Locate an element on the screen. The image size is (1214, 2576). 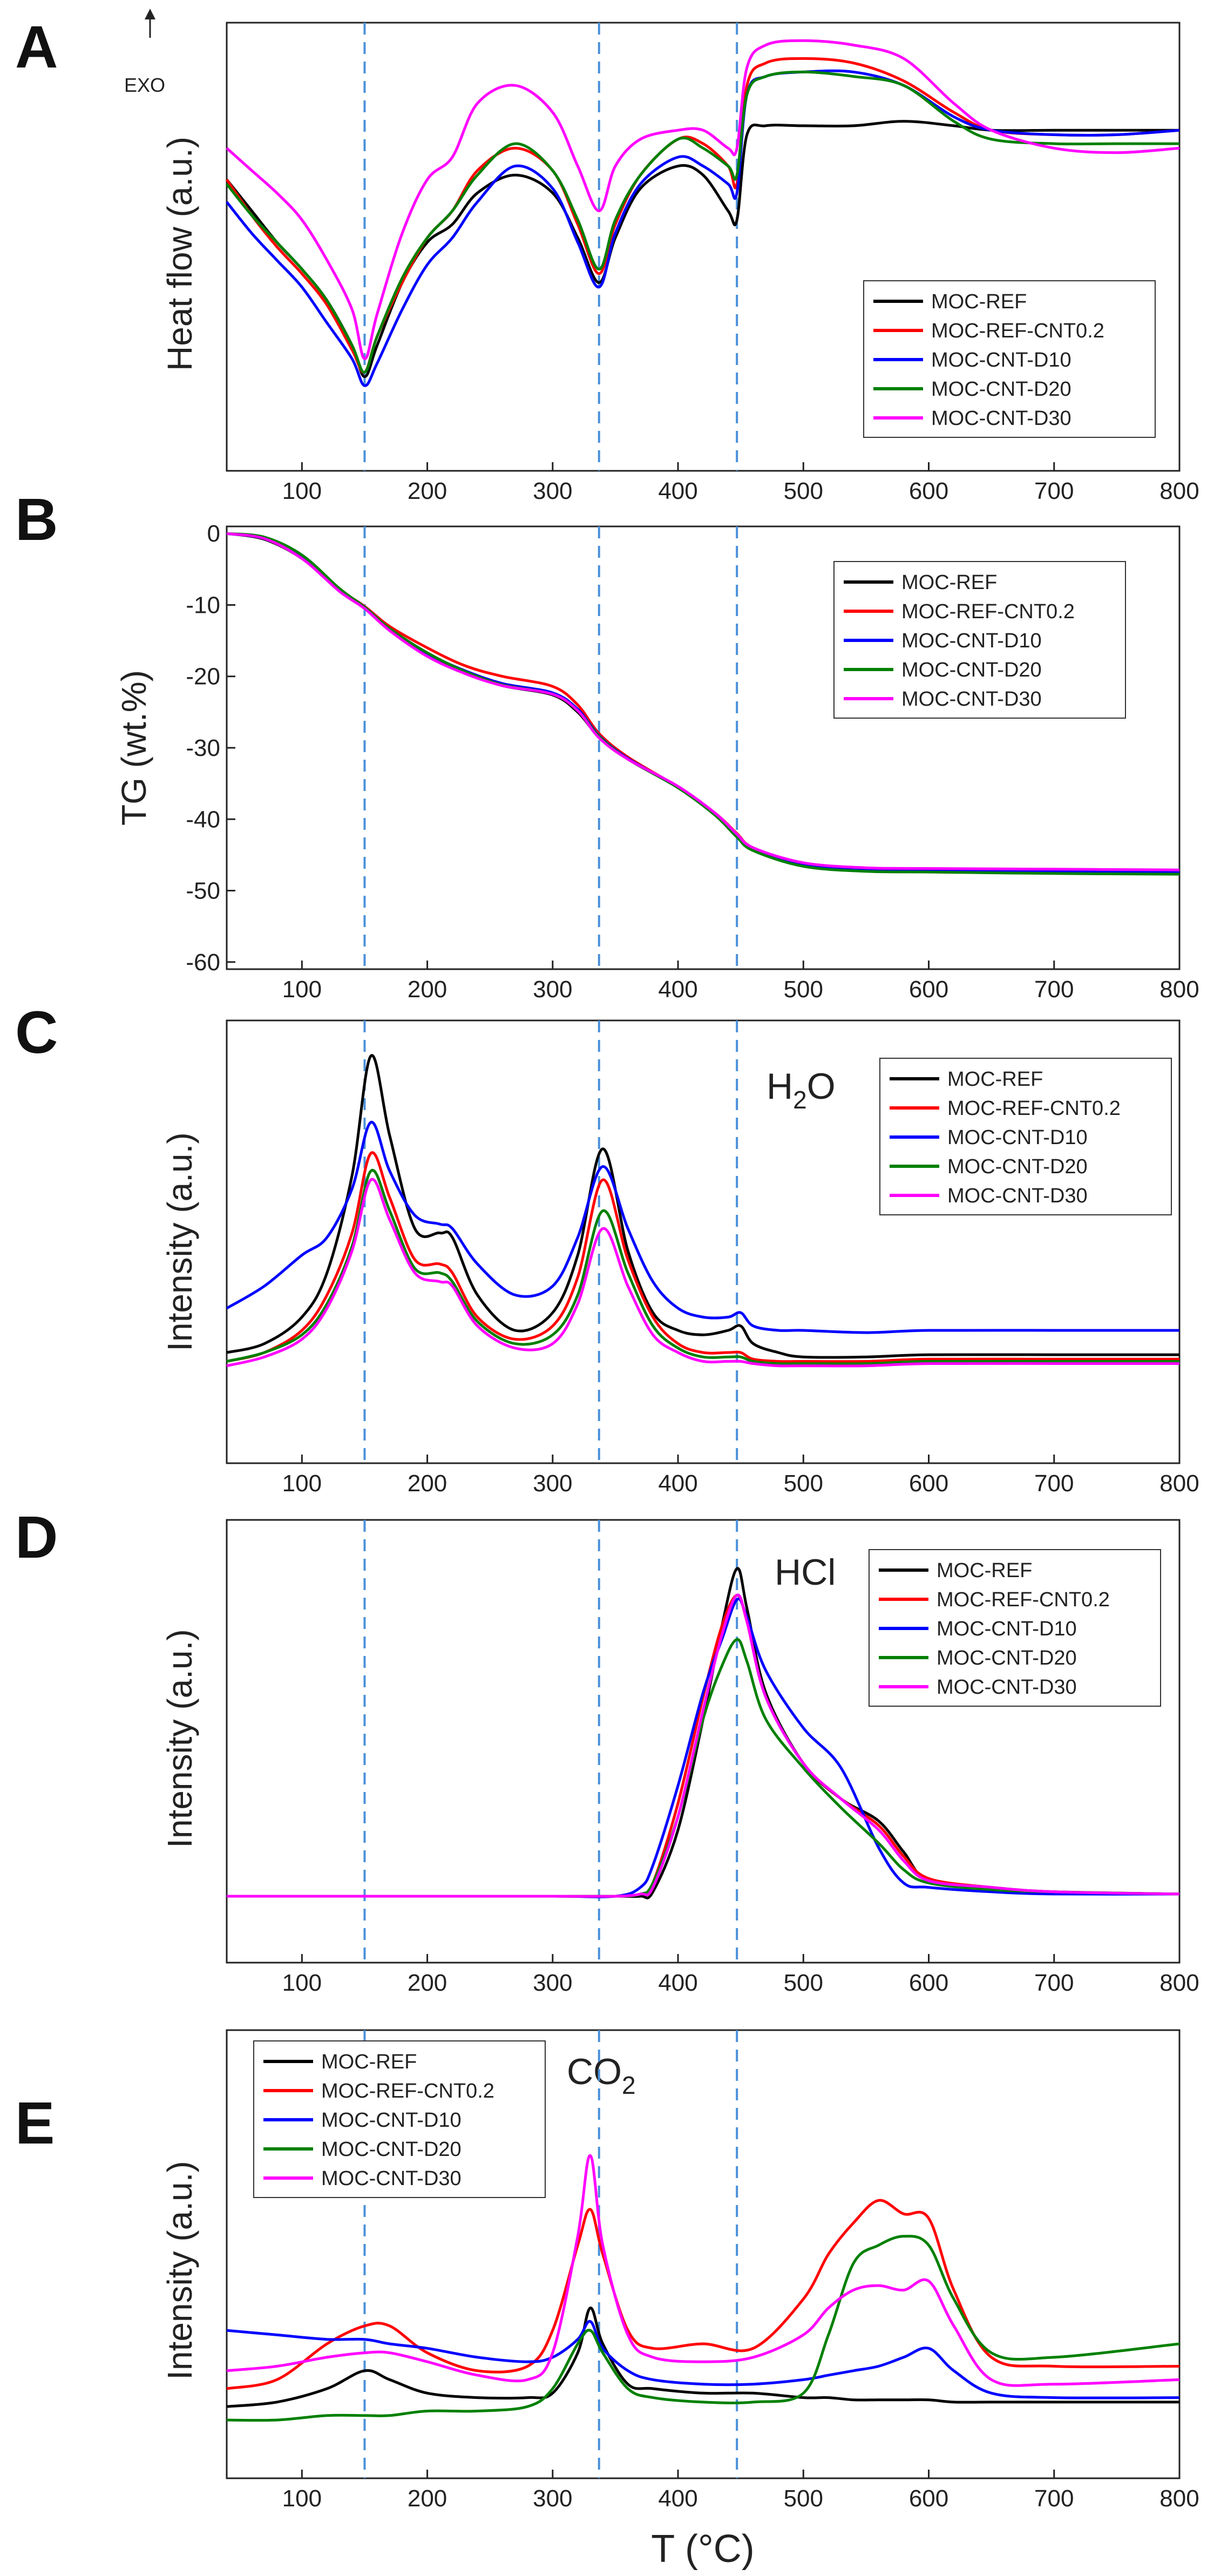
x-tick-label-c-200: 200 is located at coordinates (427, 1484).